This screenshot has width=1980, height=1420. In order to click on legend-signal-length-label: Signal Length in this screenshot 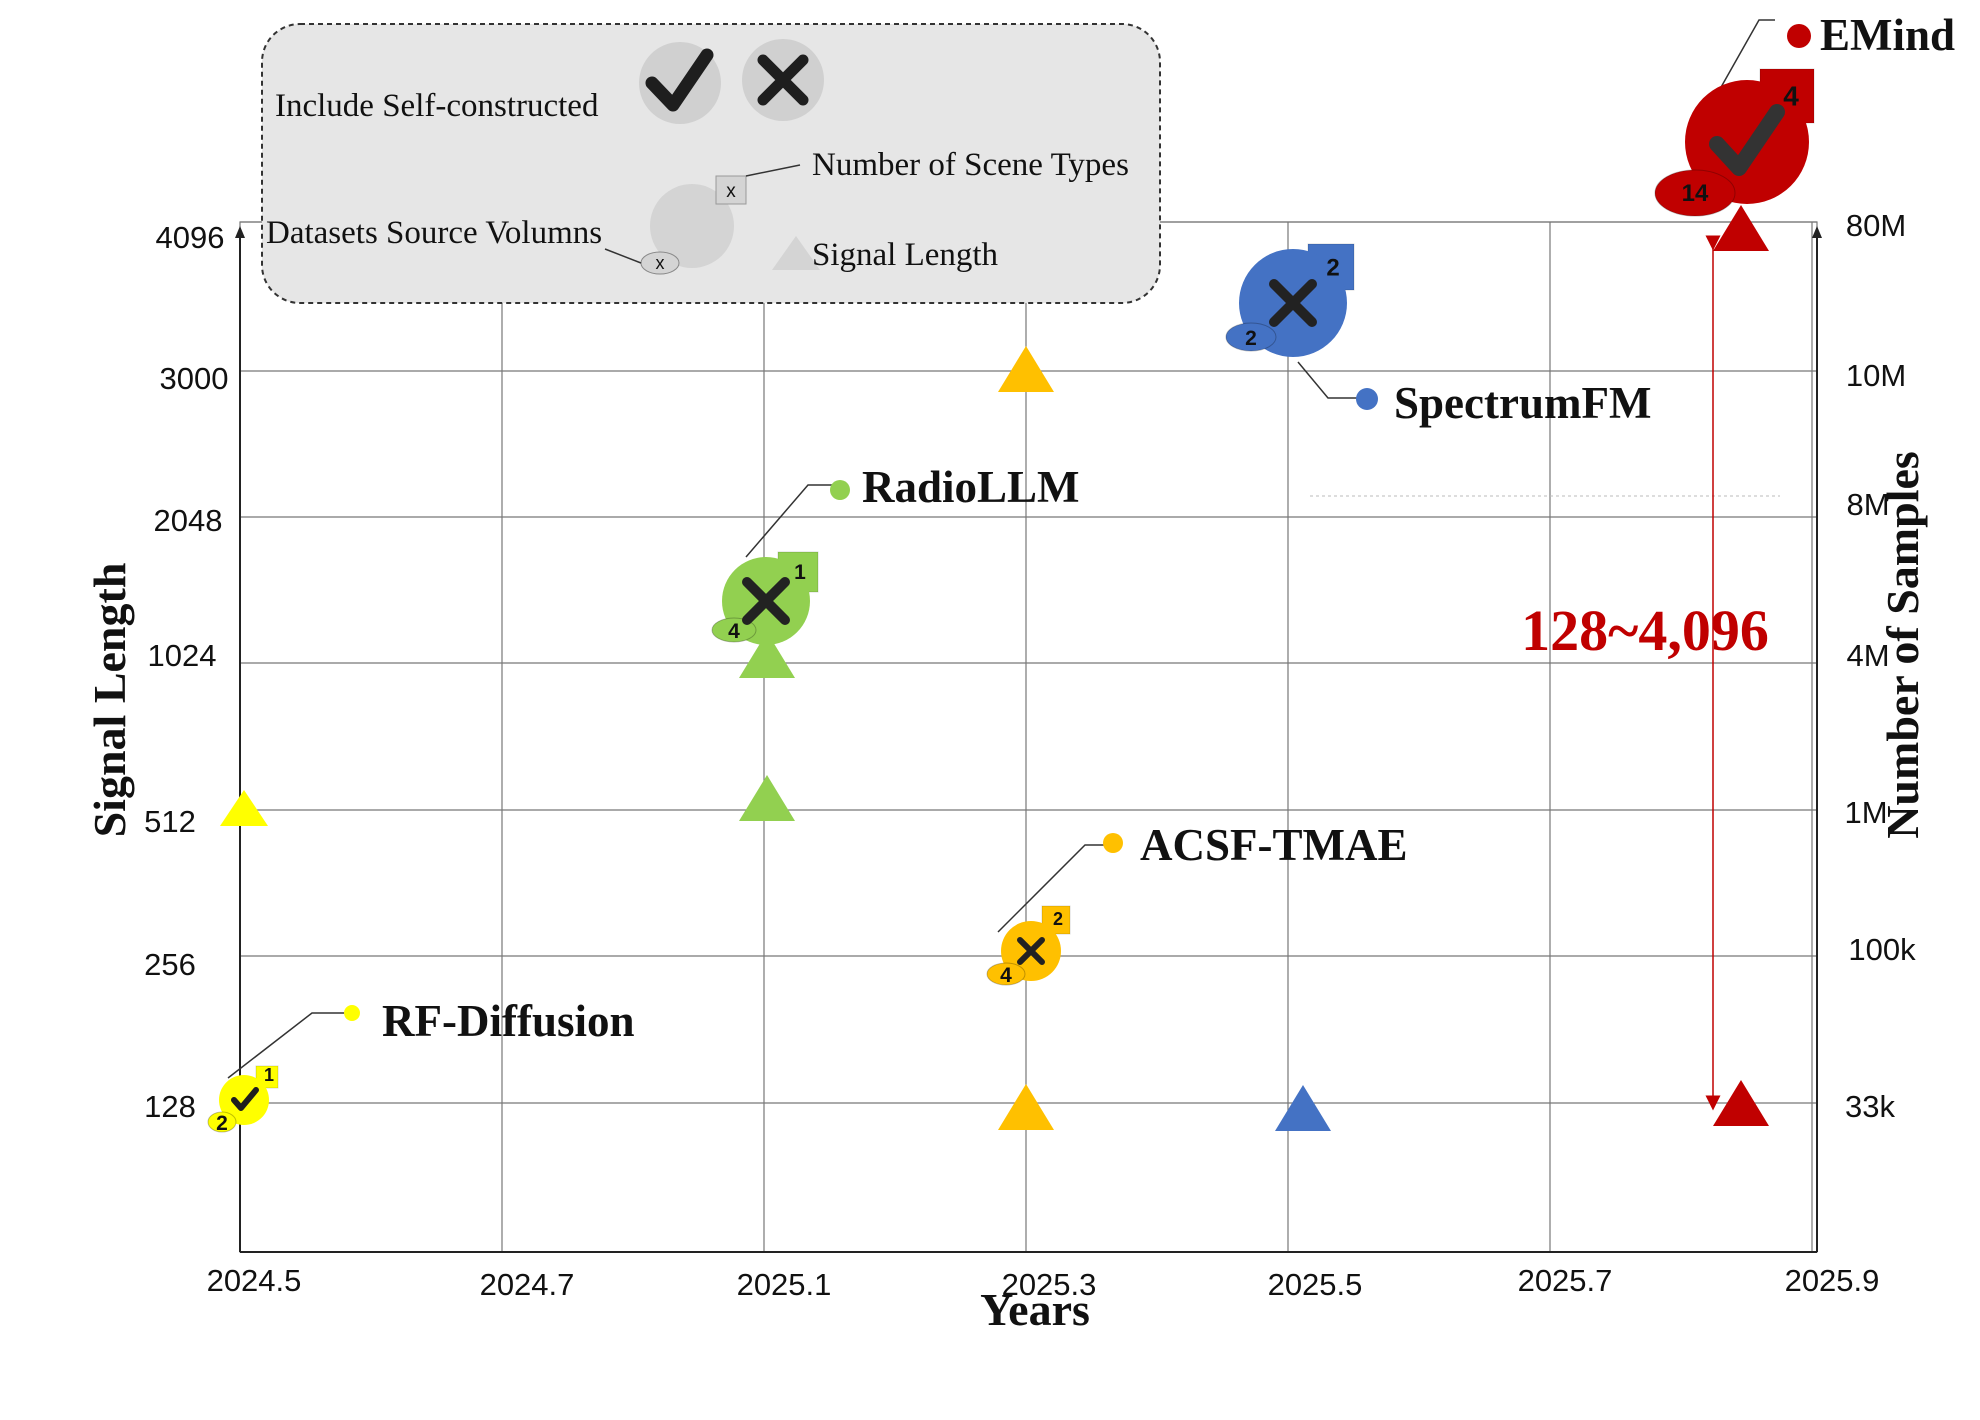, I will do `click(905, 255)`.